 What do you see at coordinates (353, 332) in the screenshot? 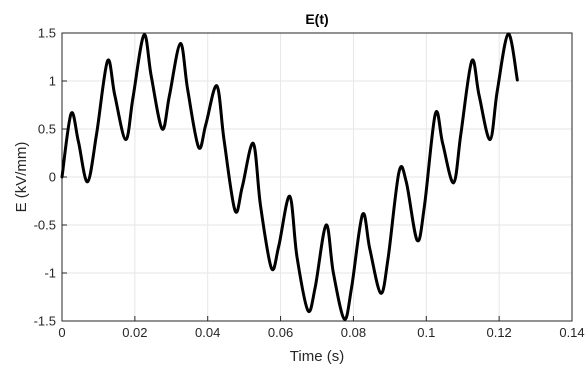
I see `x-tick-label: 0.08` at bounding box center [353, 332].